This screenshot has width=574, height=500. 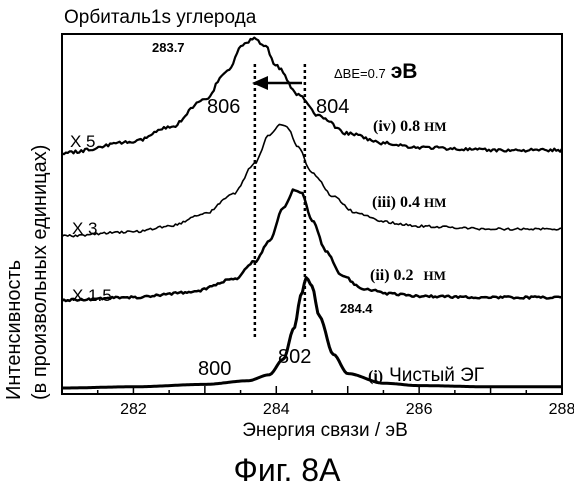 I want to click on ref-806: 806, so click(x=223, y=107).